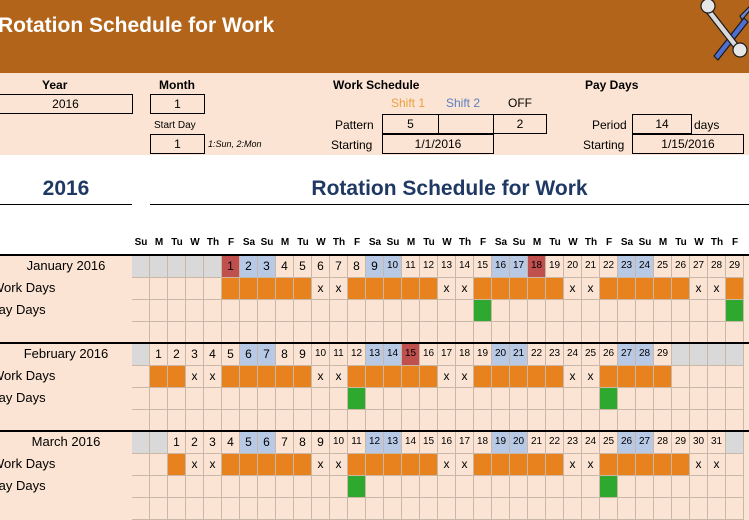  I want to click on date-cell: 5, so click(231, 355).